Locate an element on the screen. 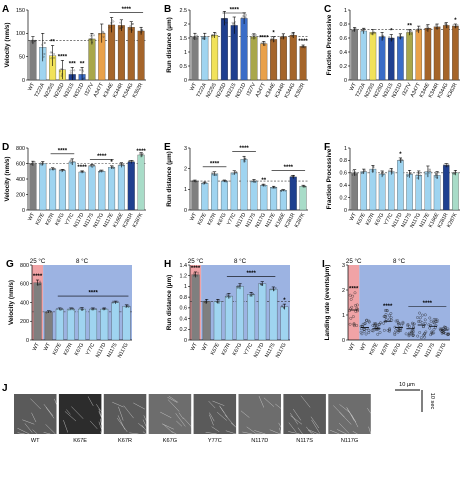 Image resolution: width=474 pixels, height=477 pixels. y-tick-label: 200 is located at coordinates (24, 322).